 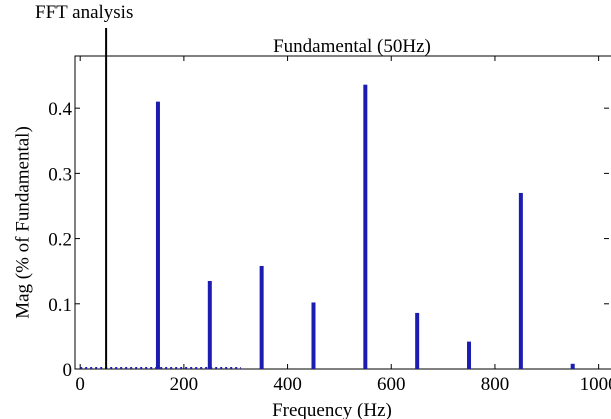 I want to click on x-tick-label: 200, so click(x=184, y=384).